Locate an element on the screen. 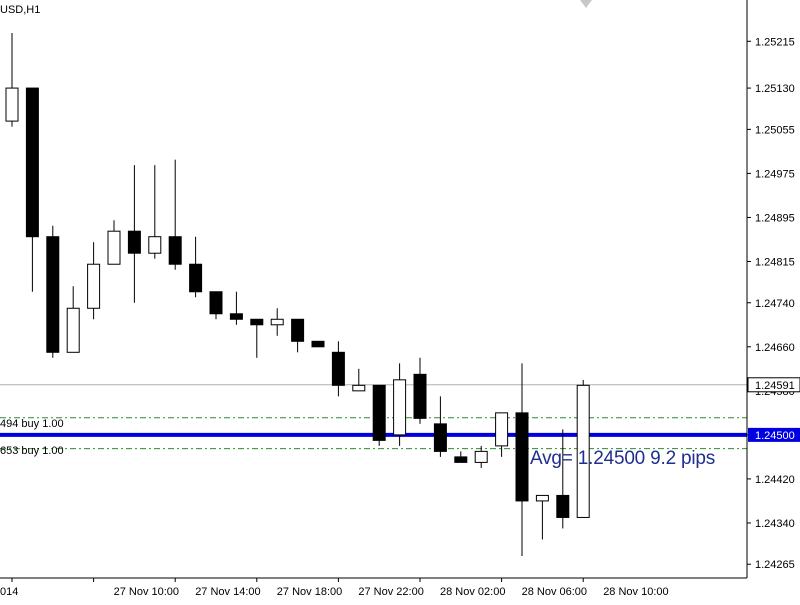 Image resolution: width=800 pixels, height=605 pixels. time-tick-label: 27 Nov 18:00 is located at coordinates (309, 592).